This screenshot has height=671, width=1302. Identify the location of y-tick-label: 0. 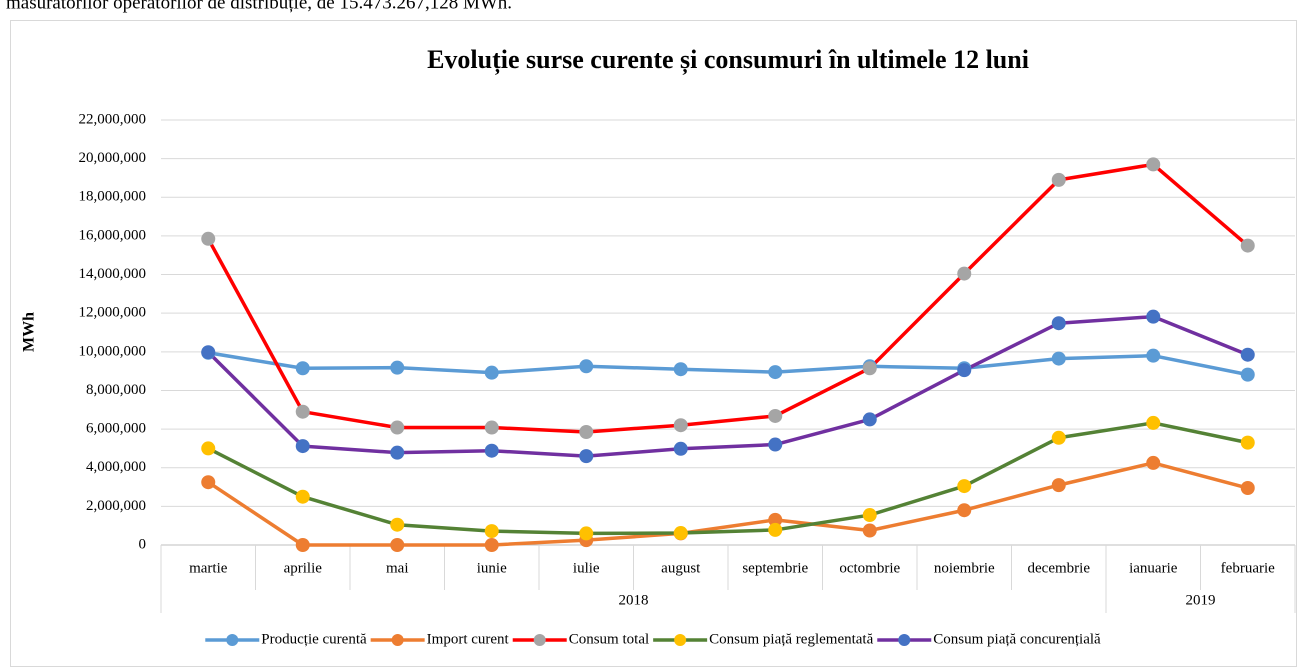
(143, 544).